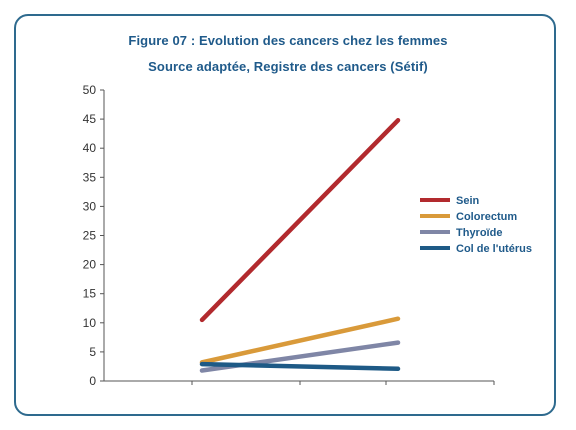 The image size is (576, 430). What do you see at coordinates (479, 233) in the screenshot?
I see `legend-label: Thyroïde` at bounding box center [479, 233].